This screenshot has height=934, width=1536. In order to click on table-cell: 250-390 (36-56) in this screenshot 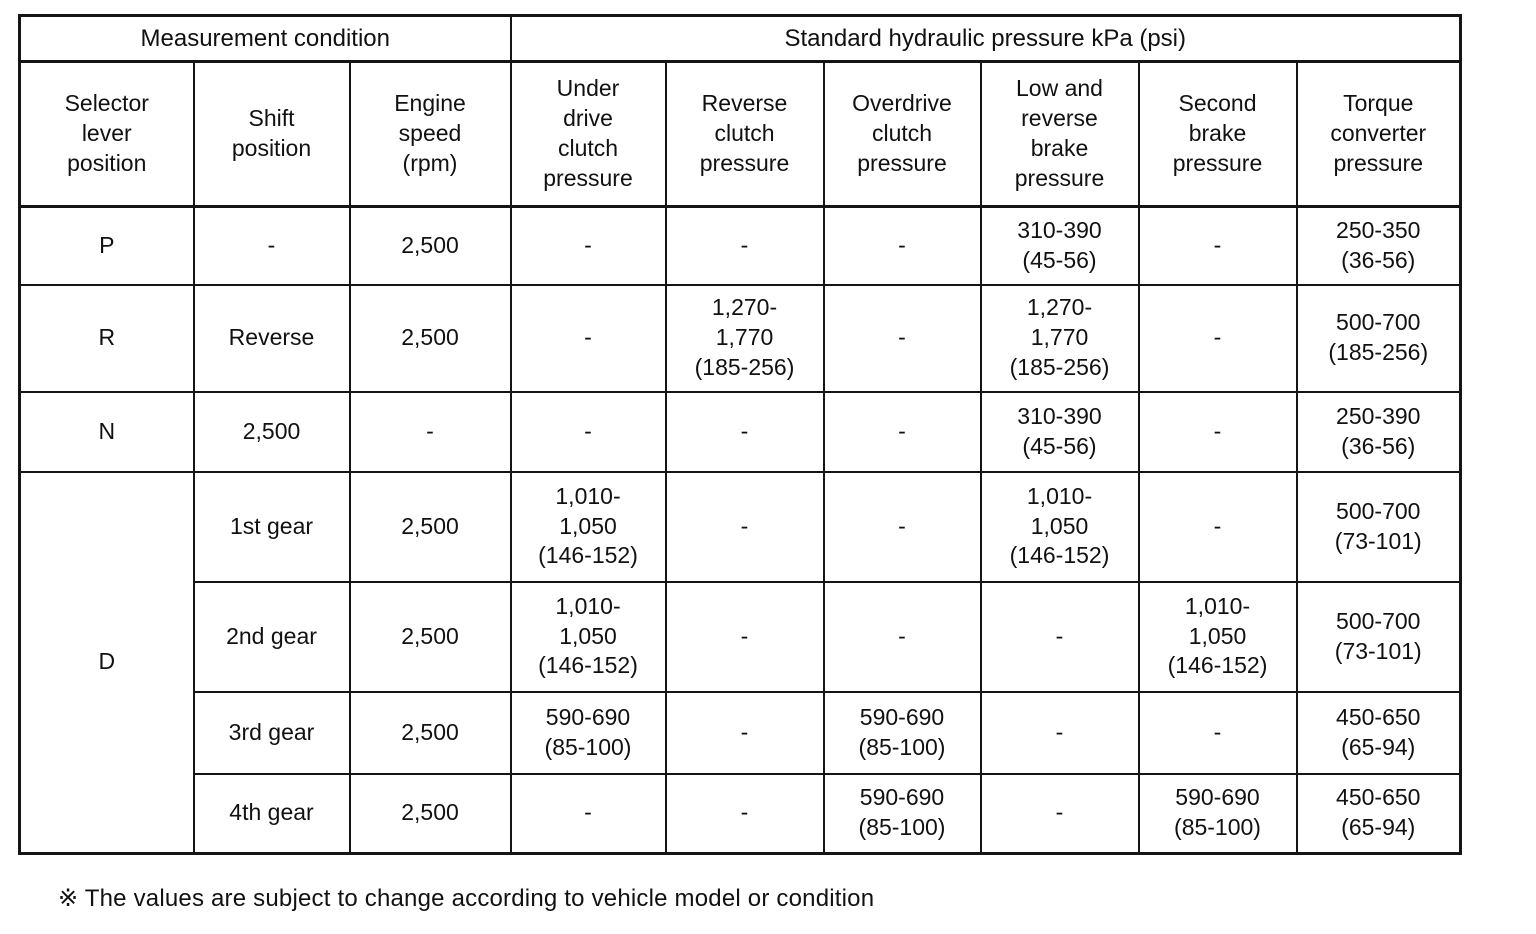, I will do `click(1378, 431)`.